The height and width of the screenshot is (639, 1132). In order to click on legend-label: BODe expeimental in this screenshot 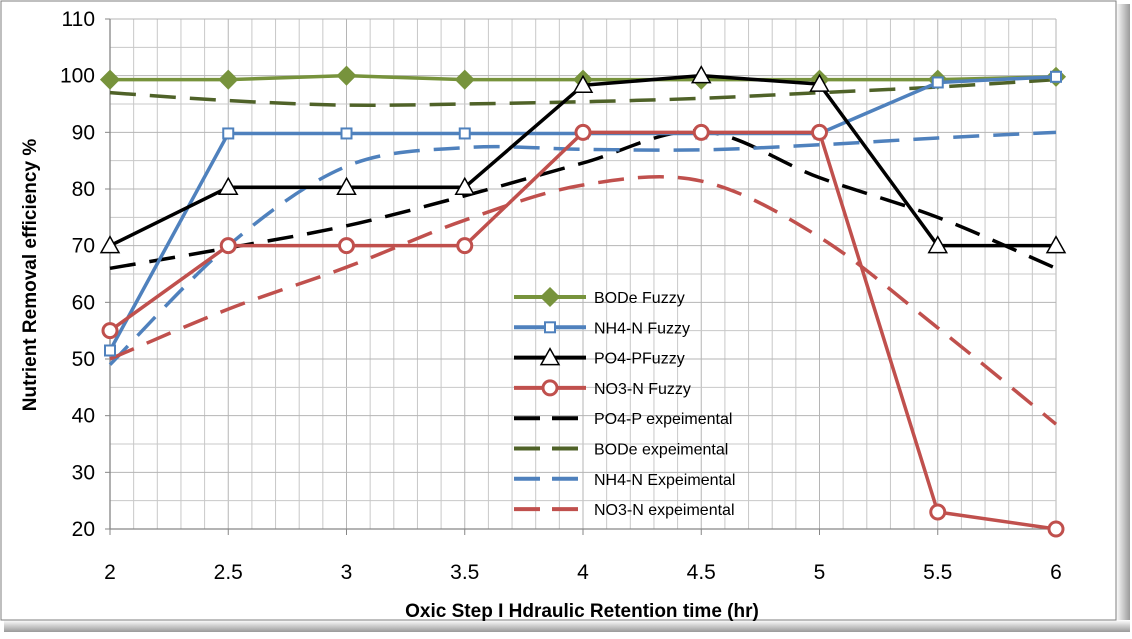, I will do `click(661, 450)`.